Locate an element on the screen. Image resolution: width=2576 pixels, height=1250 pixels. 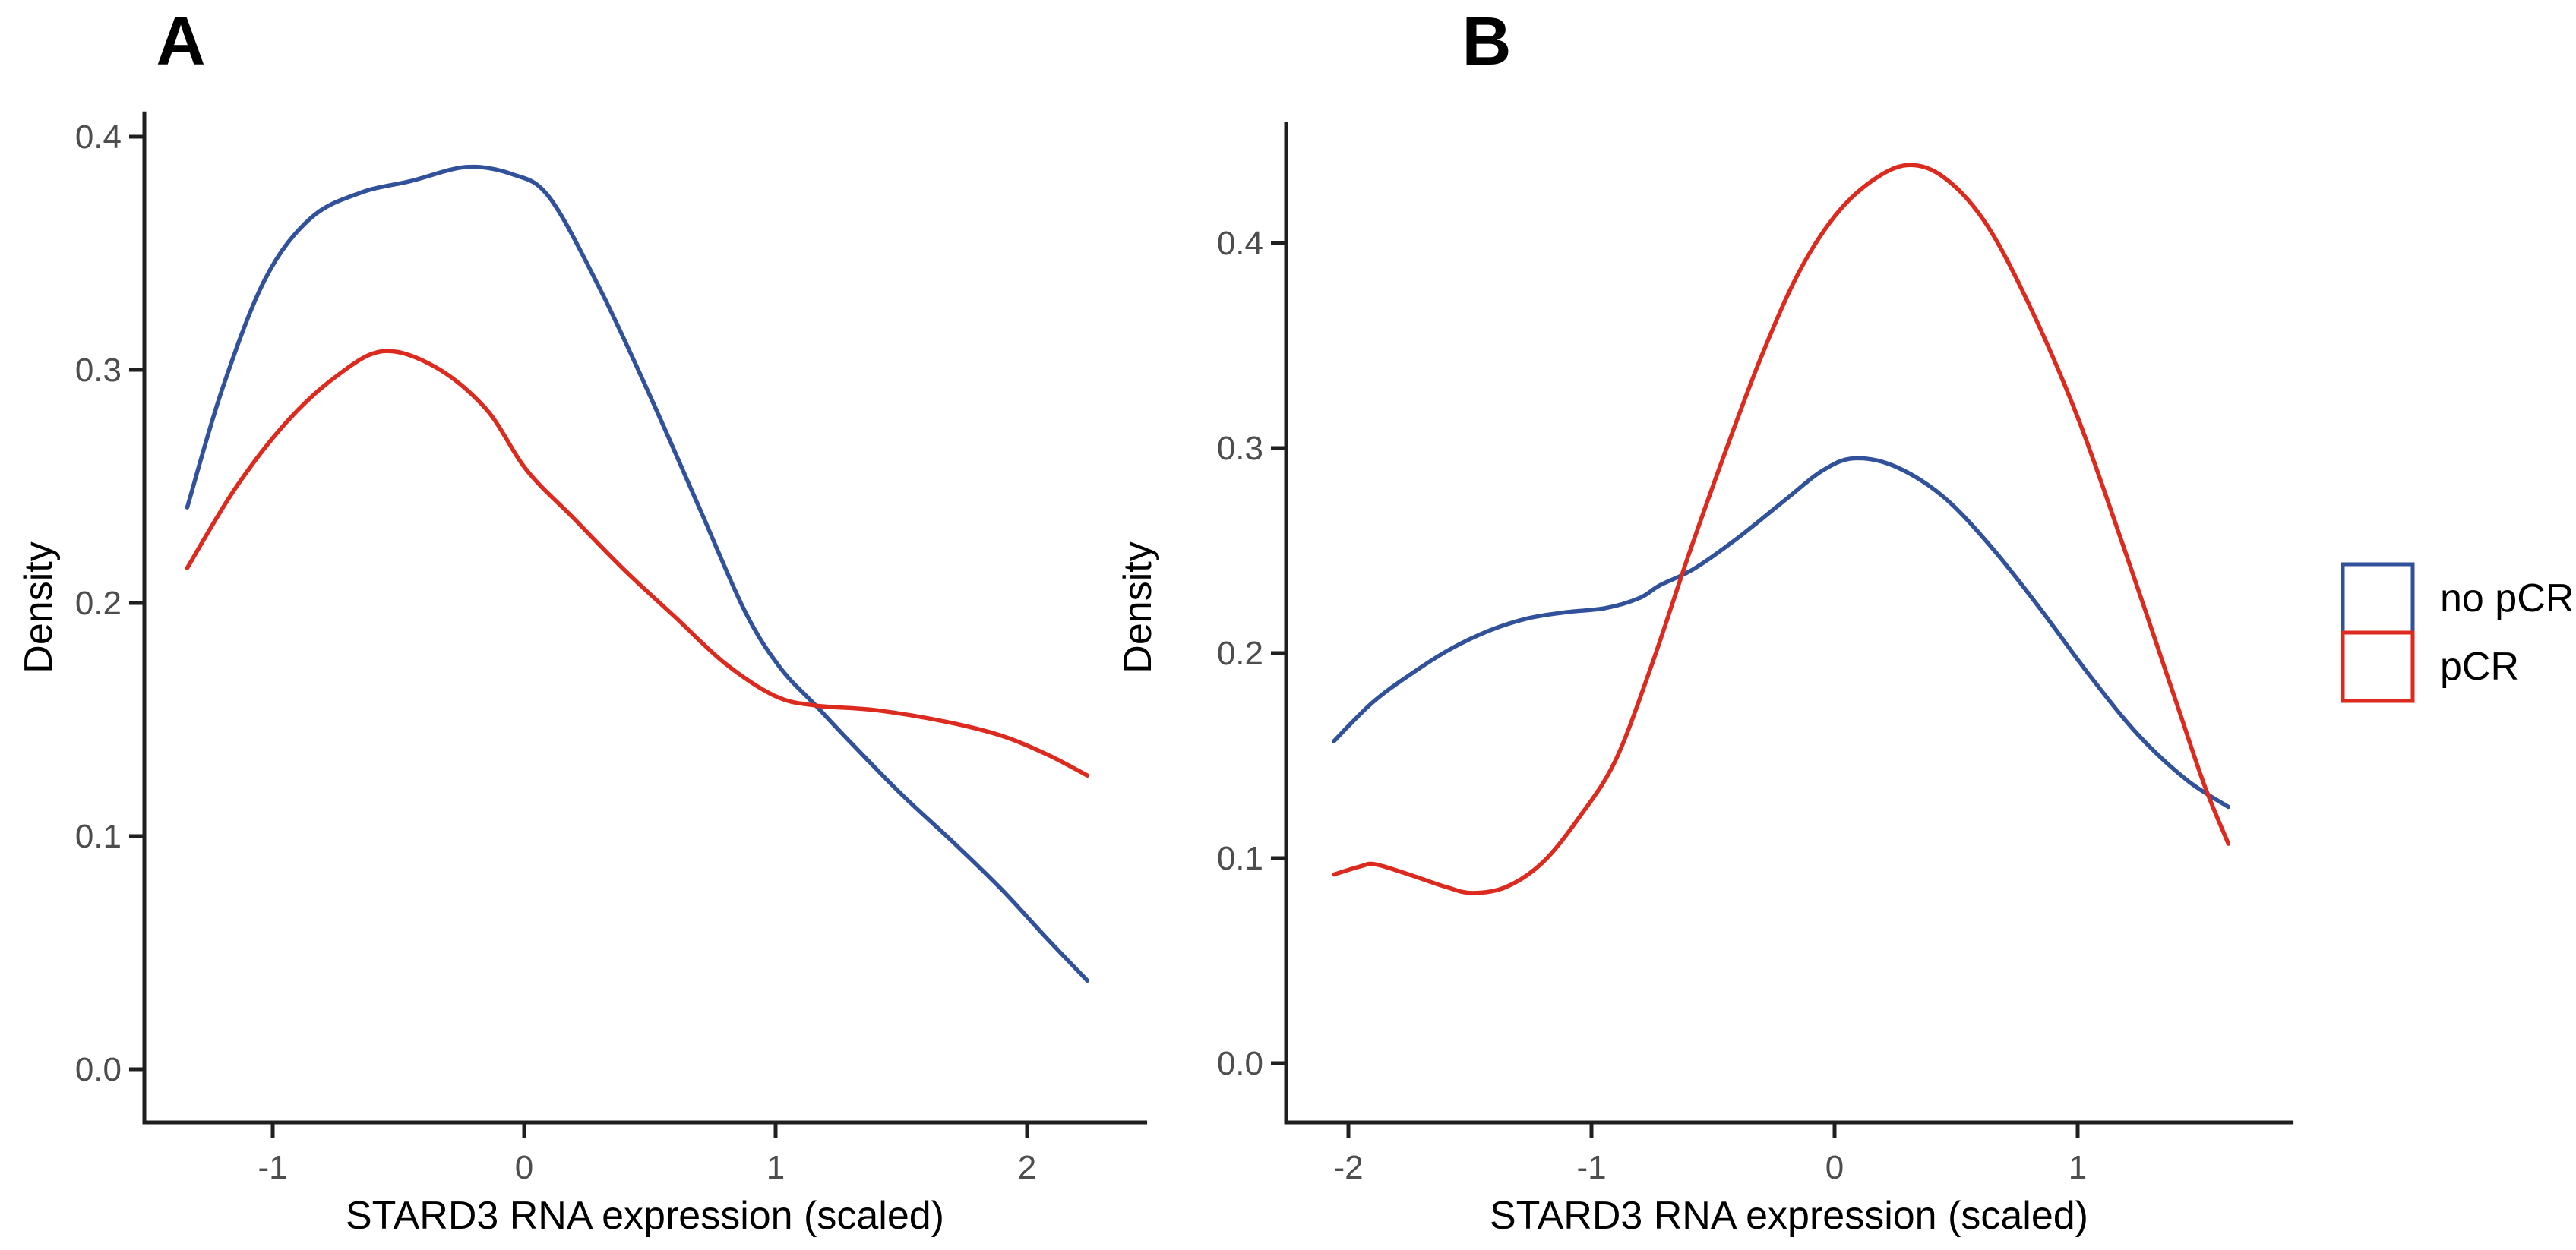
legend: no pCR pCR is located at coordinates (2457, 632).